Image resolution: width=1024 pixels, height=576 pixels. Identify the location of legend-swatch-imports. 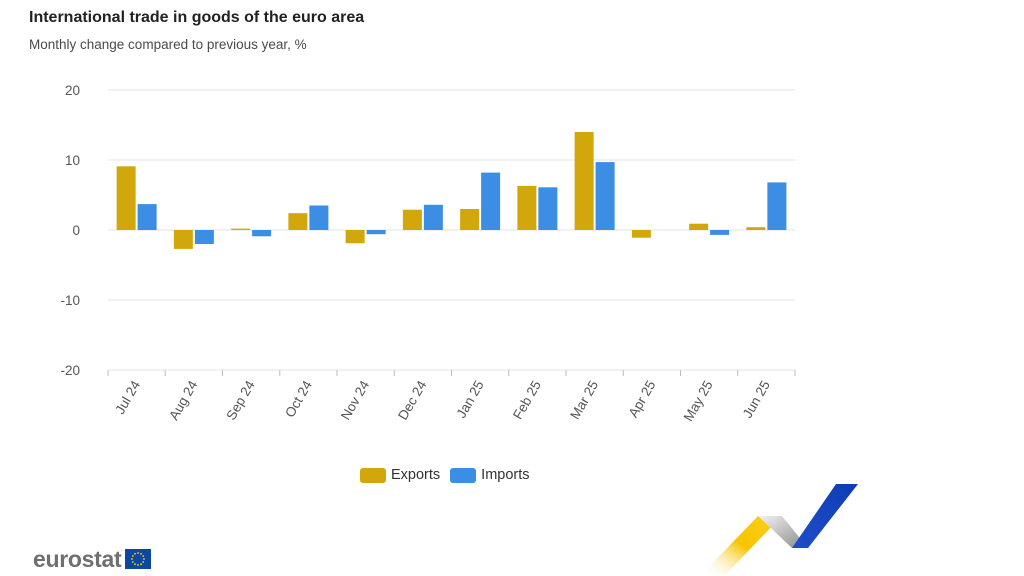
(463, 475).